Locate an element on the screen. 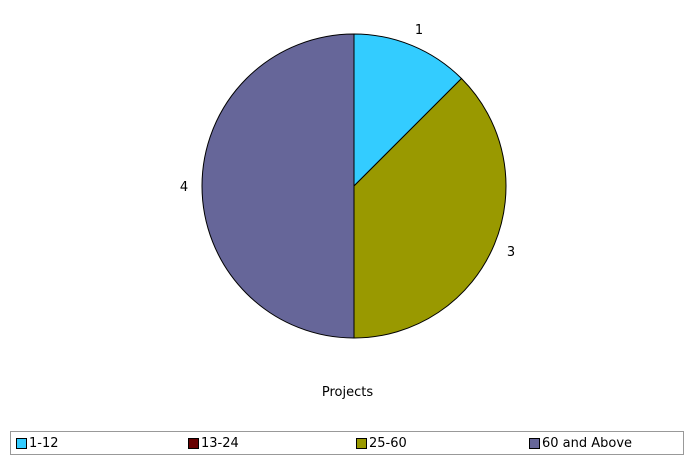 The image size is (695, 466). legend-item-25-60: 25-60 is located at coordinates (381, 443).